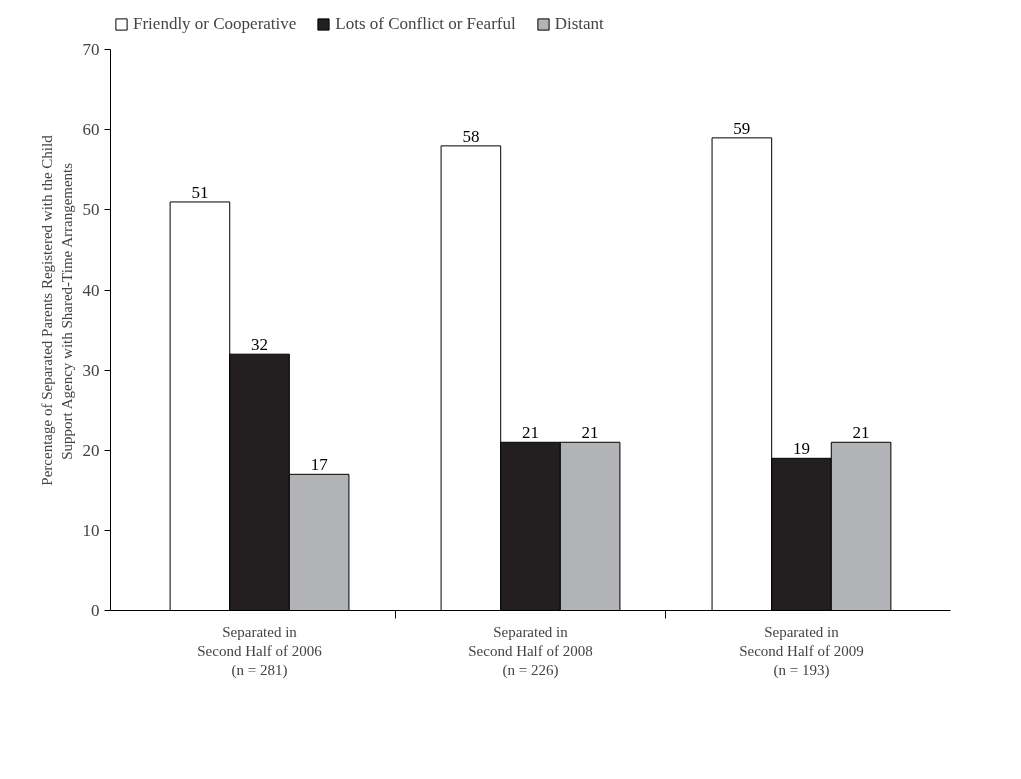 This screenshot has height=779, width=1021. I want to click on x-tick-label: Separated in Second Half of 2006 (n = 281), so click(260, 651).